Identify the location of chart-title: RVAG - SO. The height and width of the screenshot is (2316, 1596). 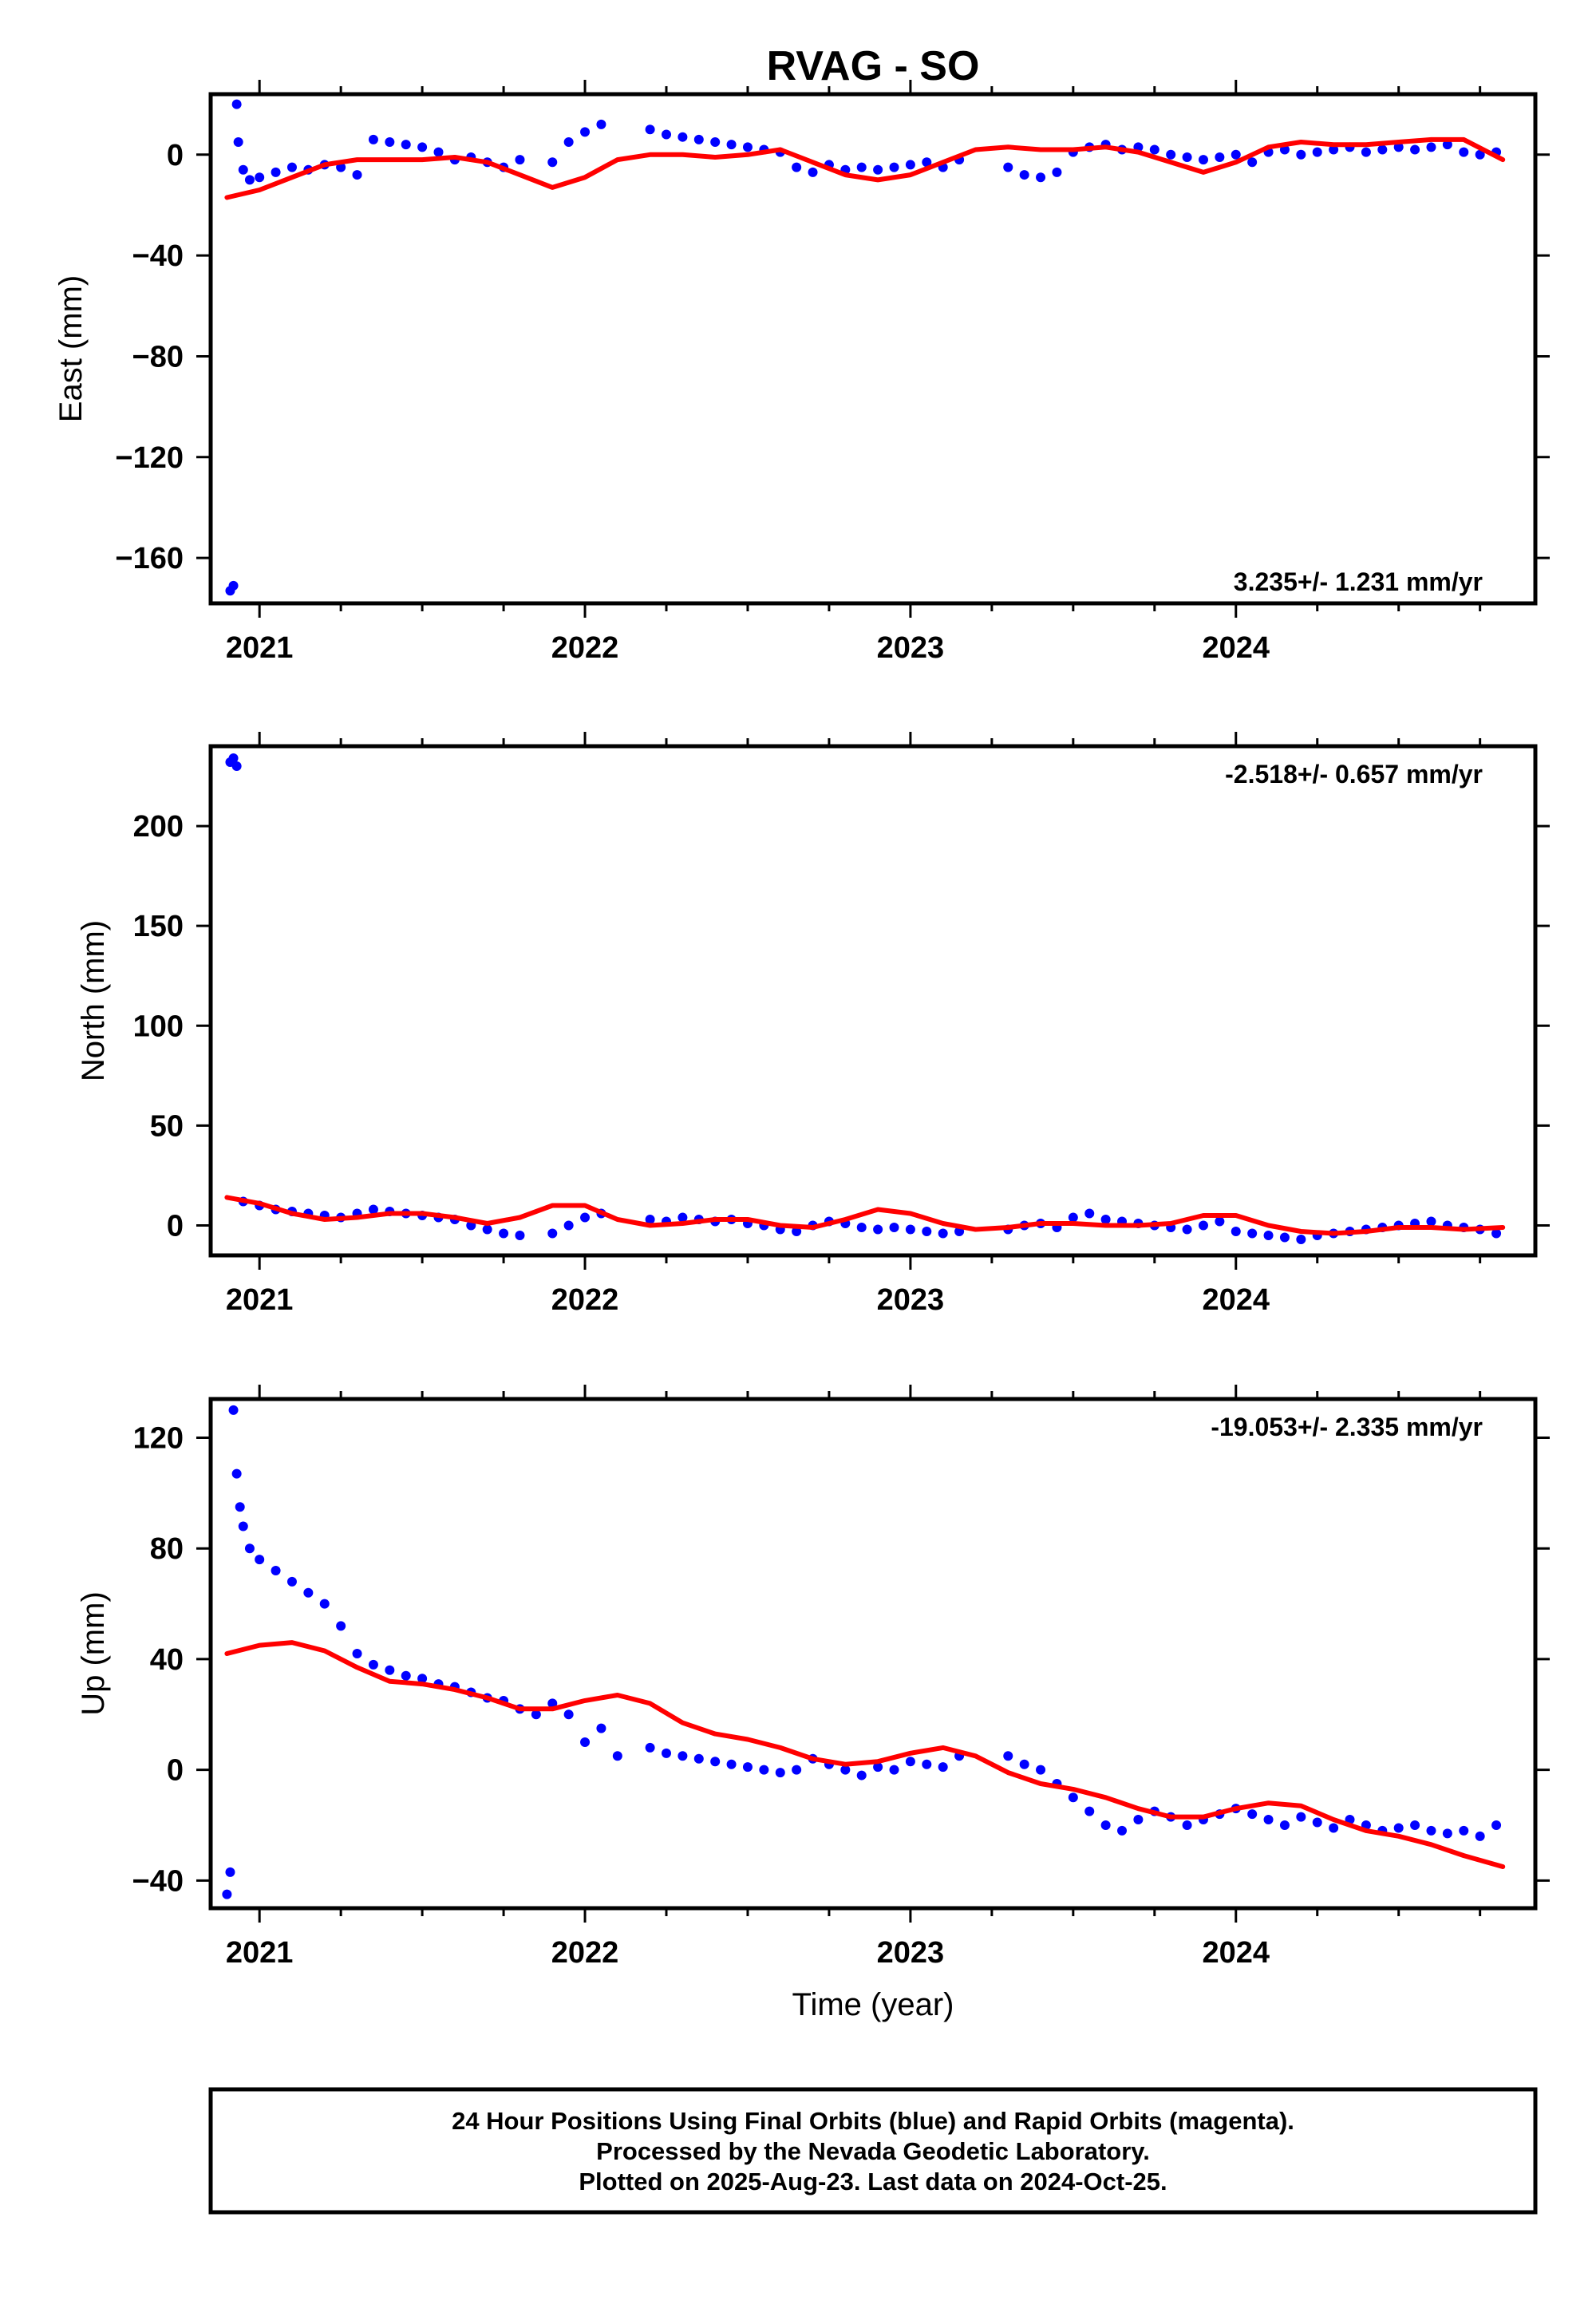
(873, 66).